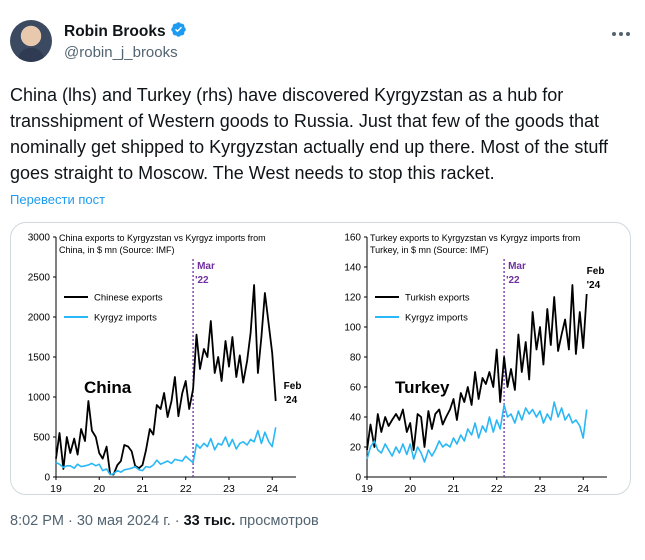  What do you see at coordinates (41, 438) in the screenshot?
I see `y-tick-label: 500` at bounding box center [41, 438].